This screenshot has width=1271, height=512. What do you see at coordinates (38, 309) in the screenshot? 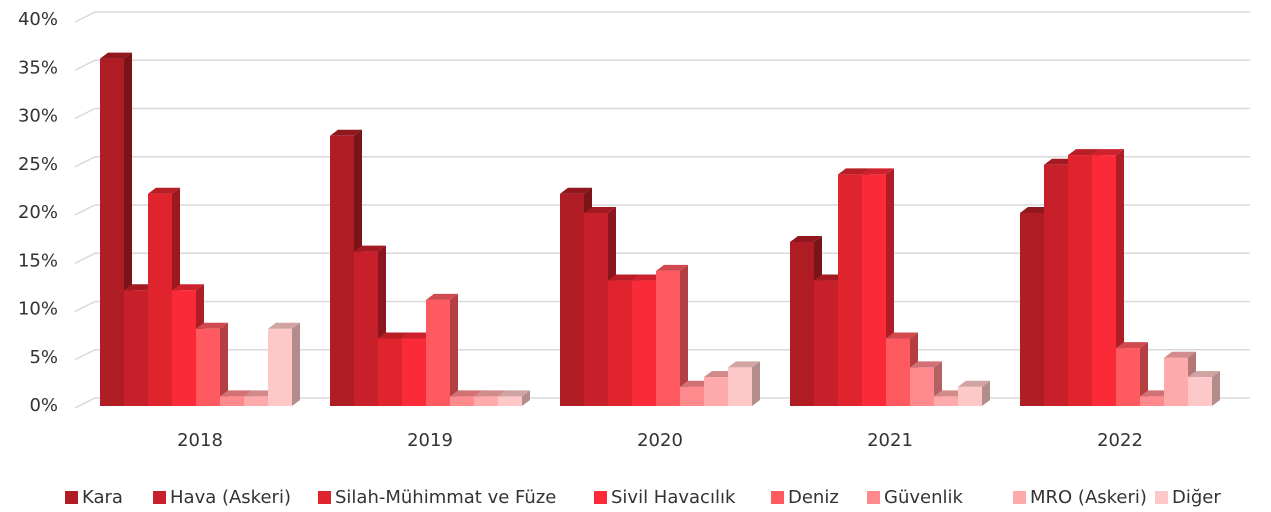
I see `y-tick-label: 10%` at bounding box center [38, 309].